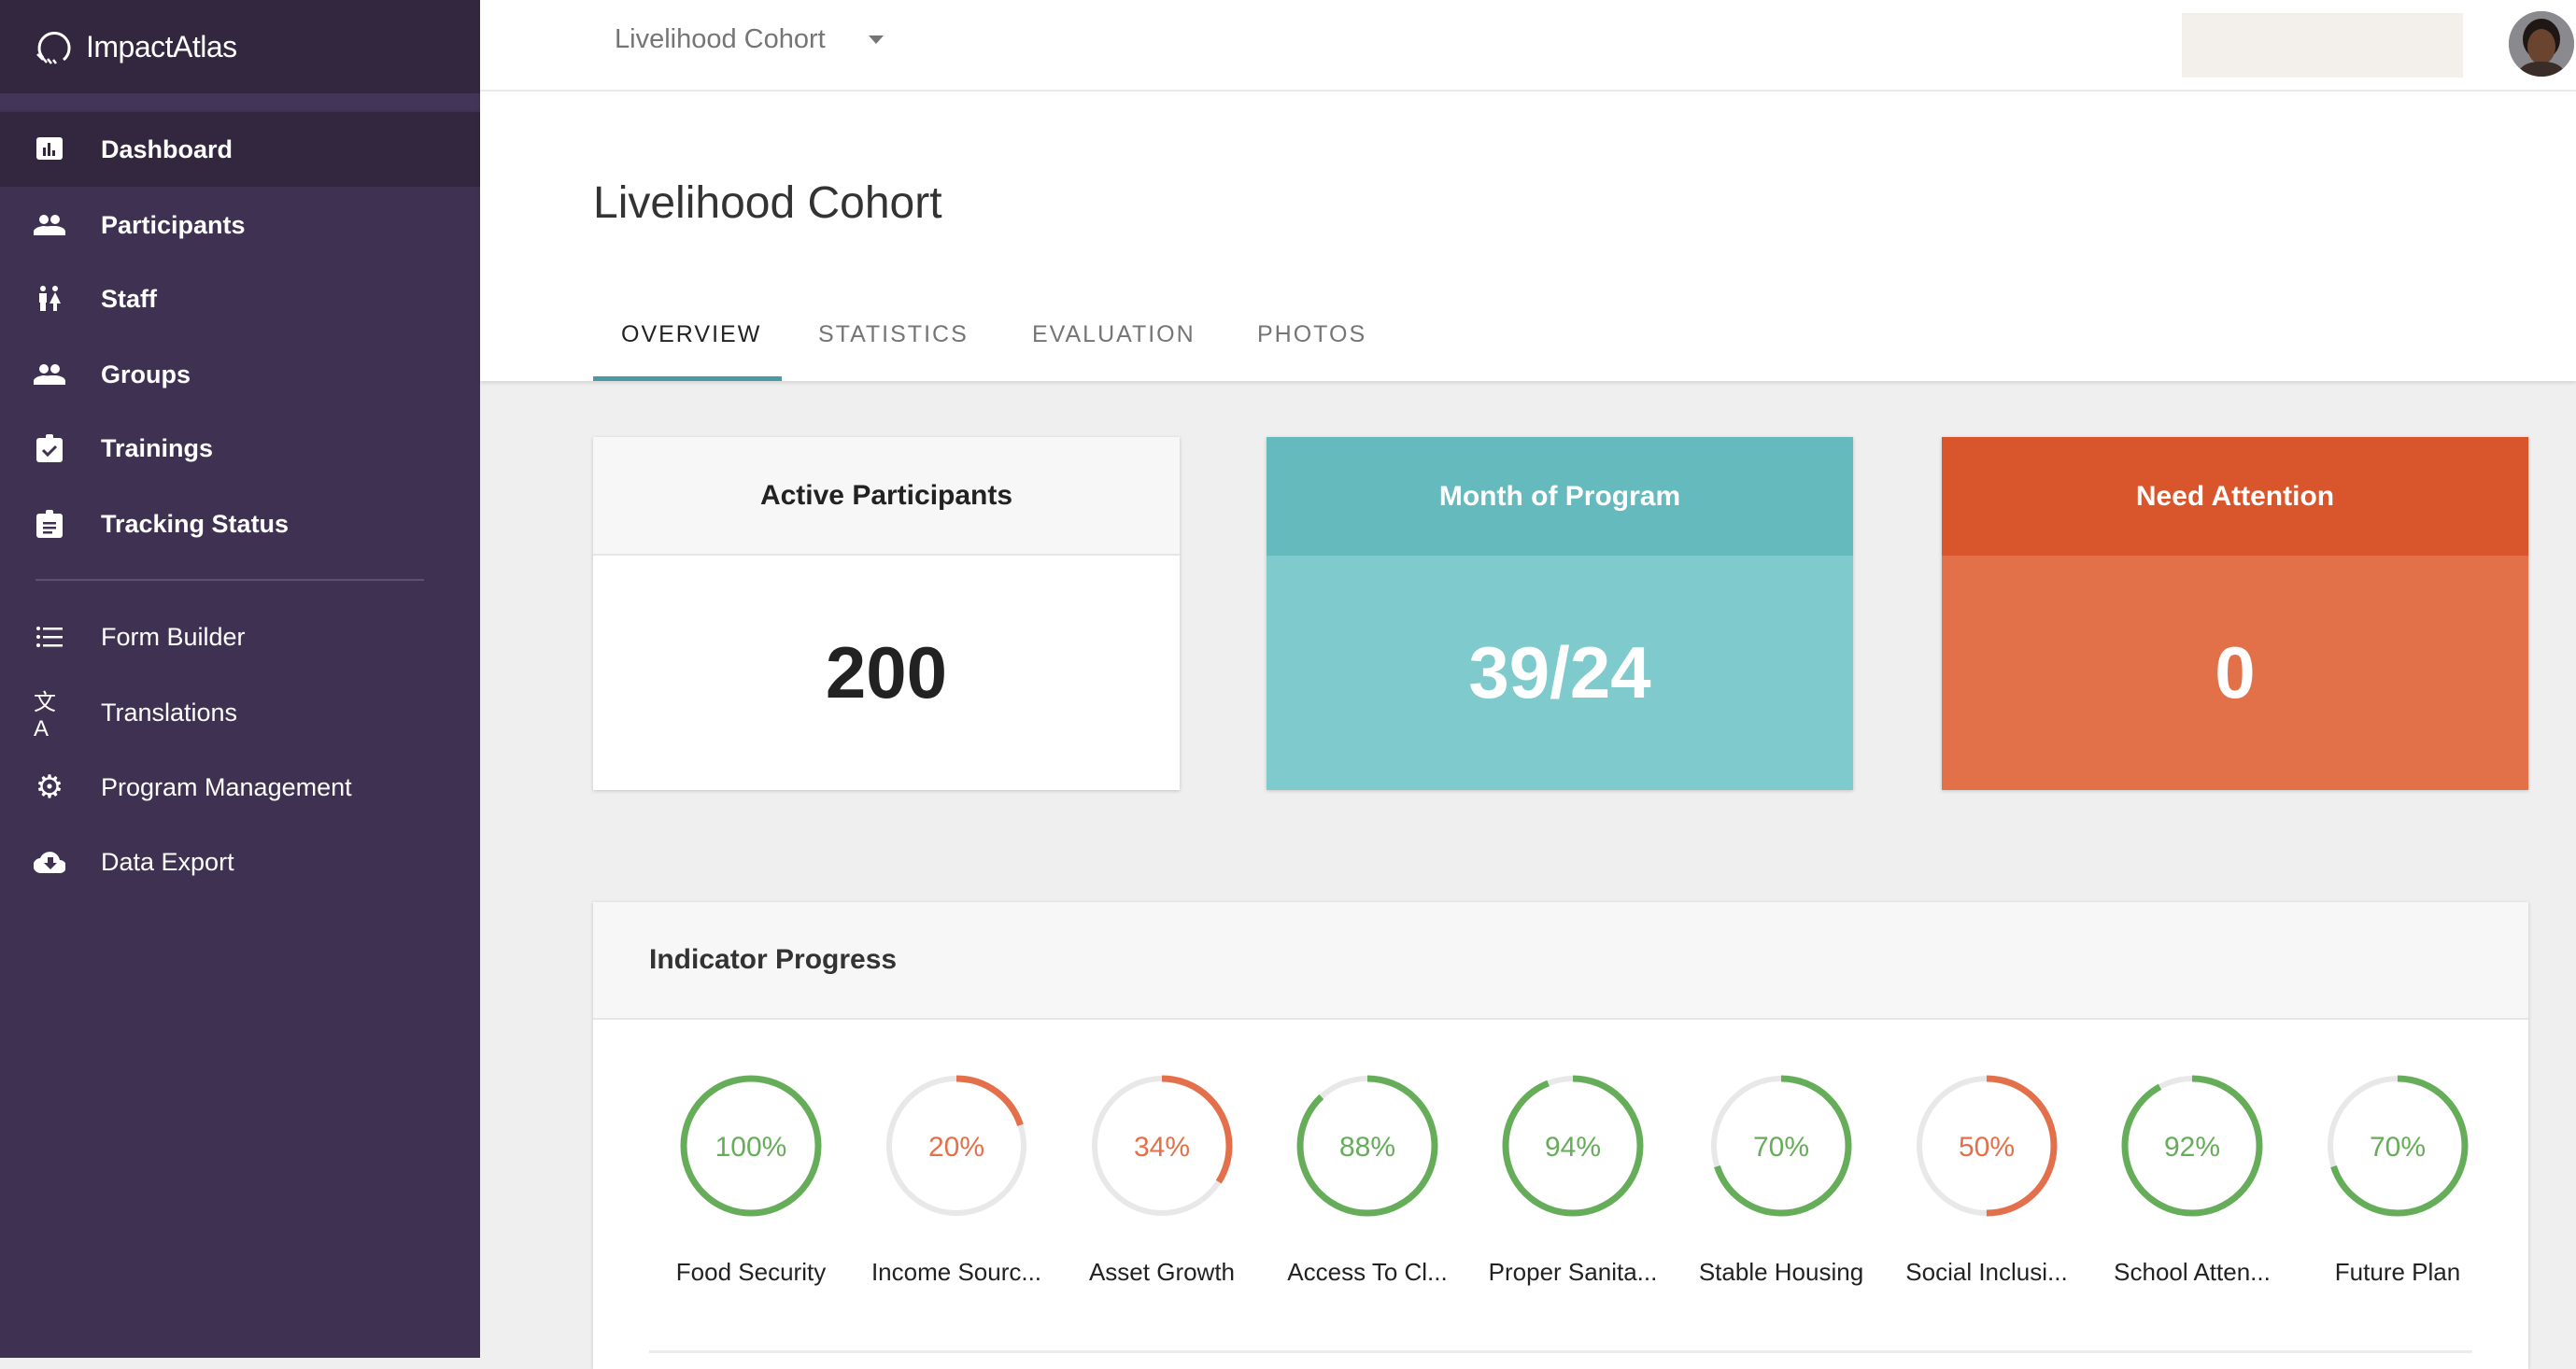  I want to click on card-value: 39/24, so click(1560, 673).